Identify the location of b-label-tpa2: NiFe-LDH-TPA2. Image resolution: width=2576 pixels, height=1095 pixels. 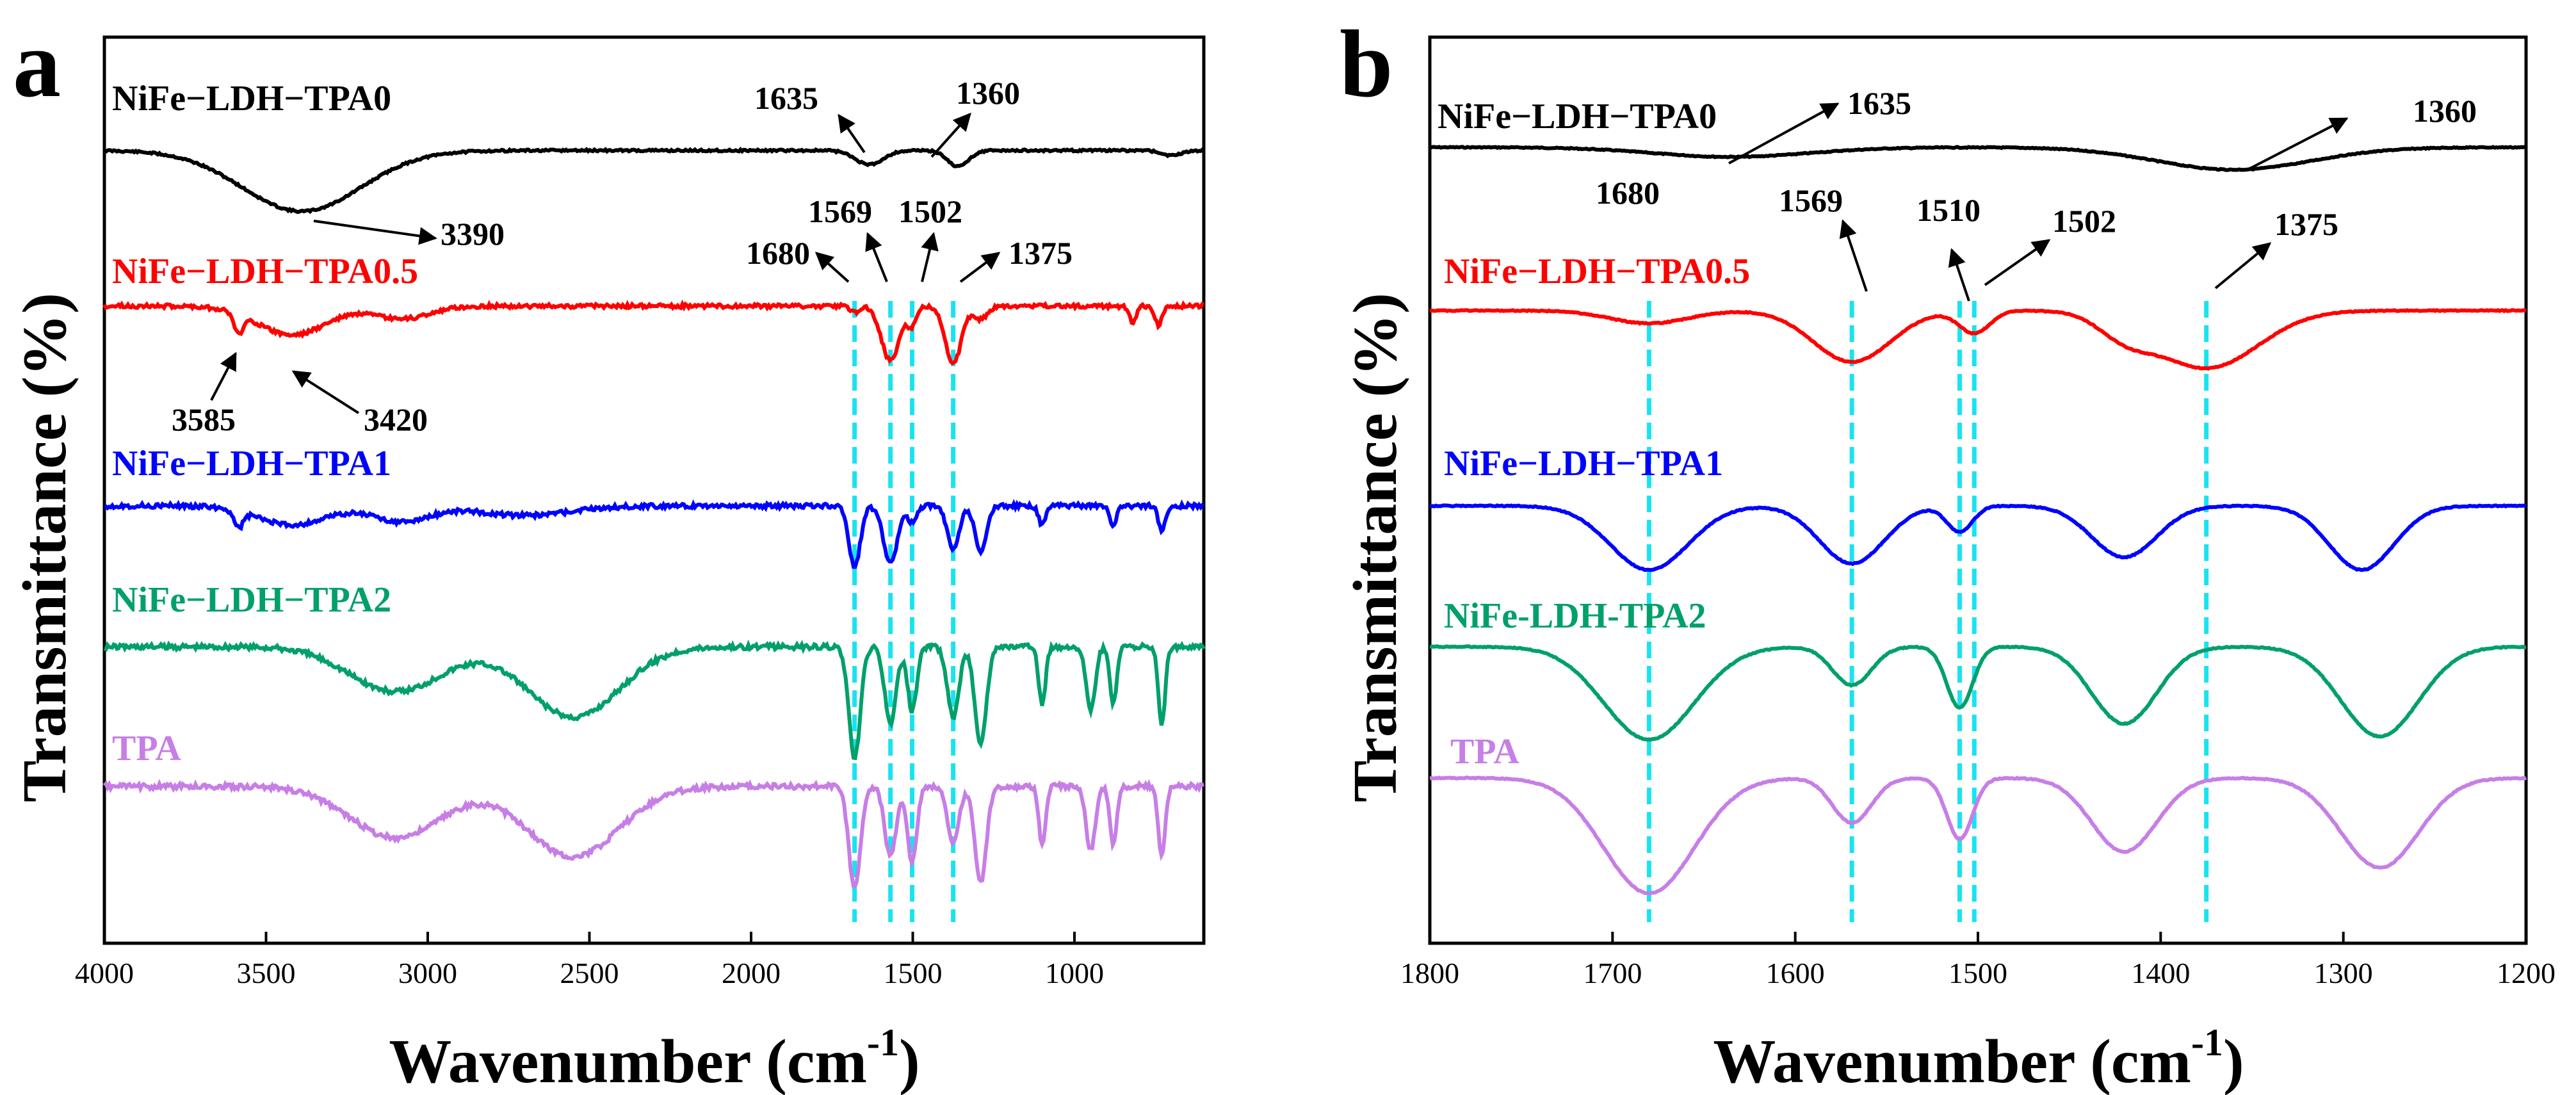
(1575, 616).